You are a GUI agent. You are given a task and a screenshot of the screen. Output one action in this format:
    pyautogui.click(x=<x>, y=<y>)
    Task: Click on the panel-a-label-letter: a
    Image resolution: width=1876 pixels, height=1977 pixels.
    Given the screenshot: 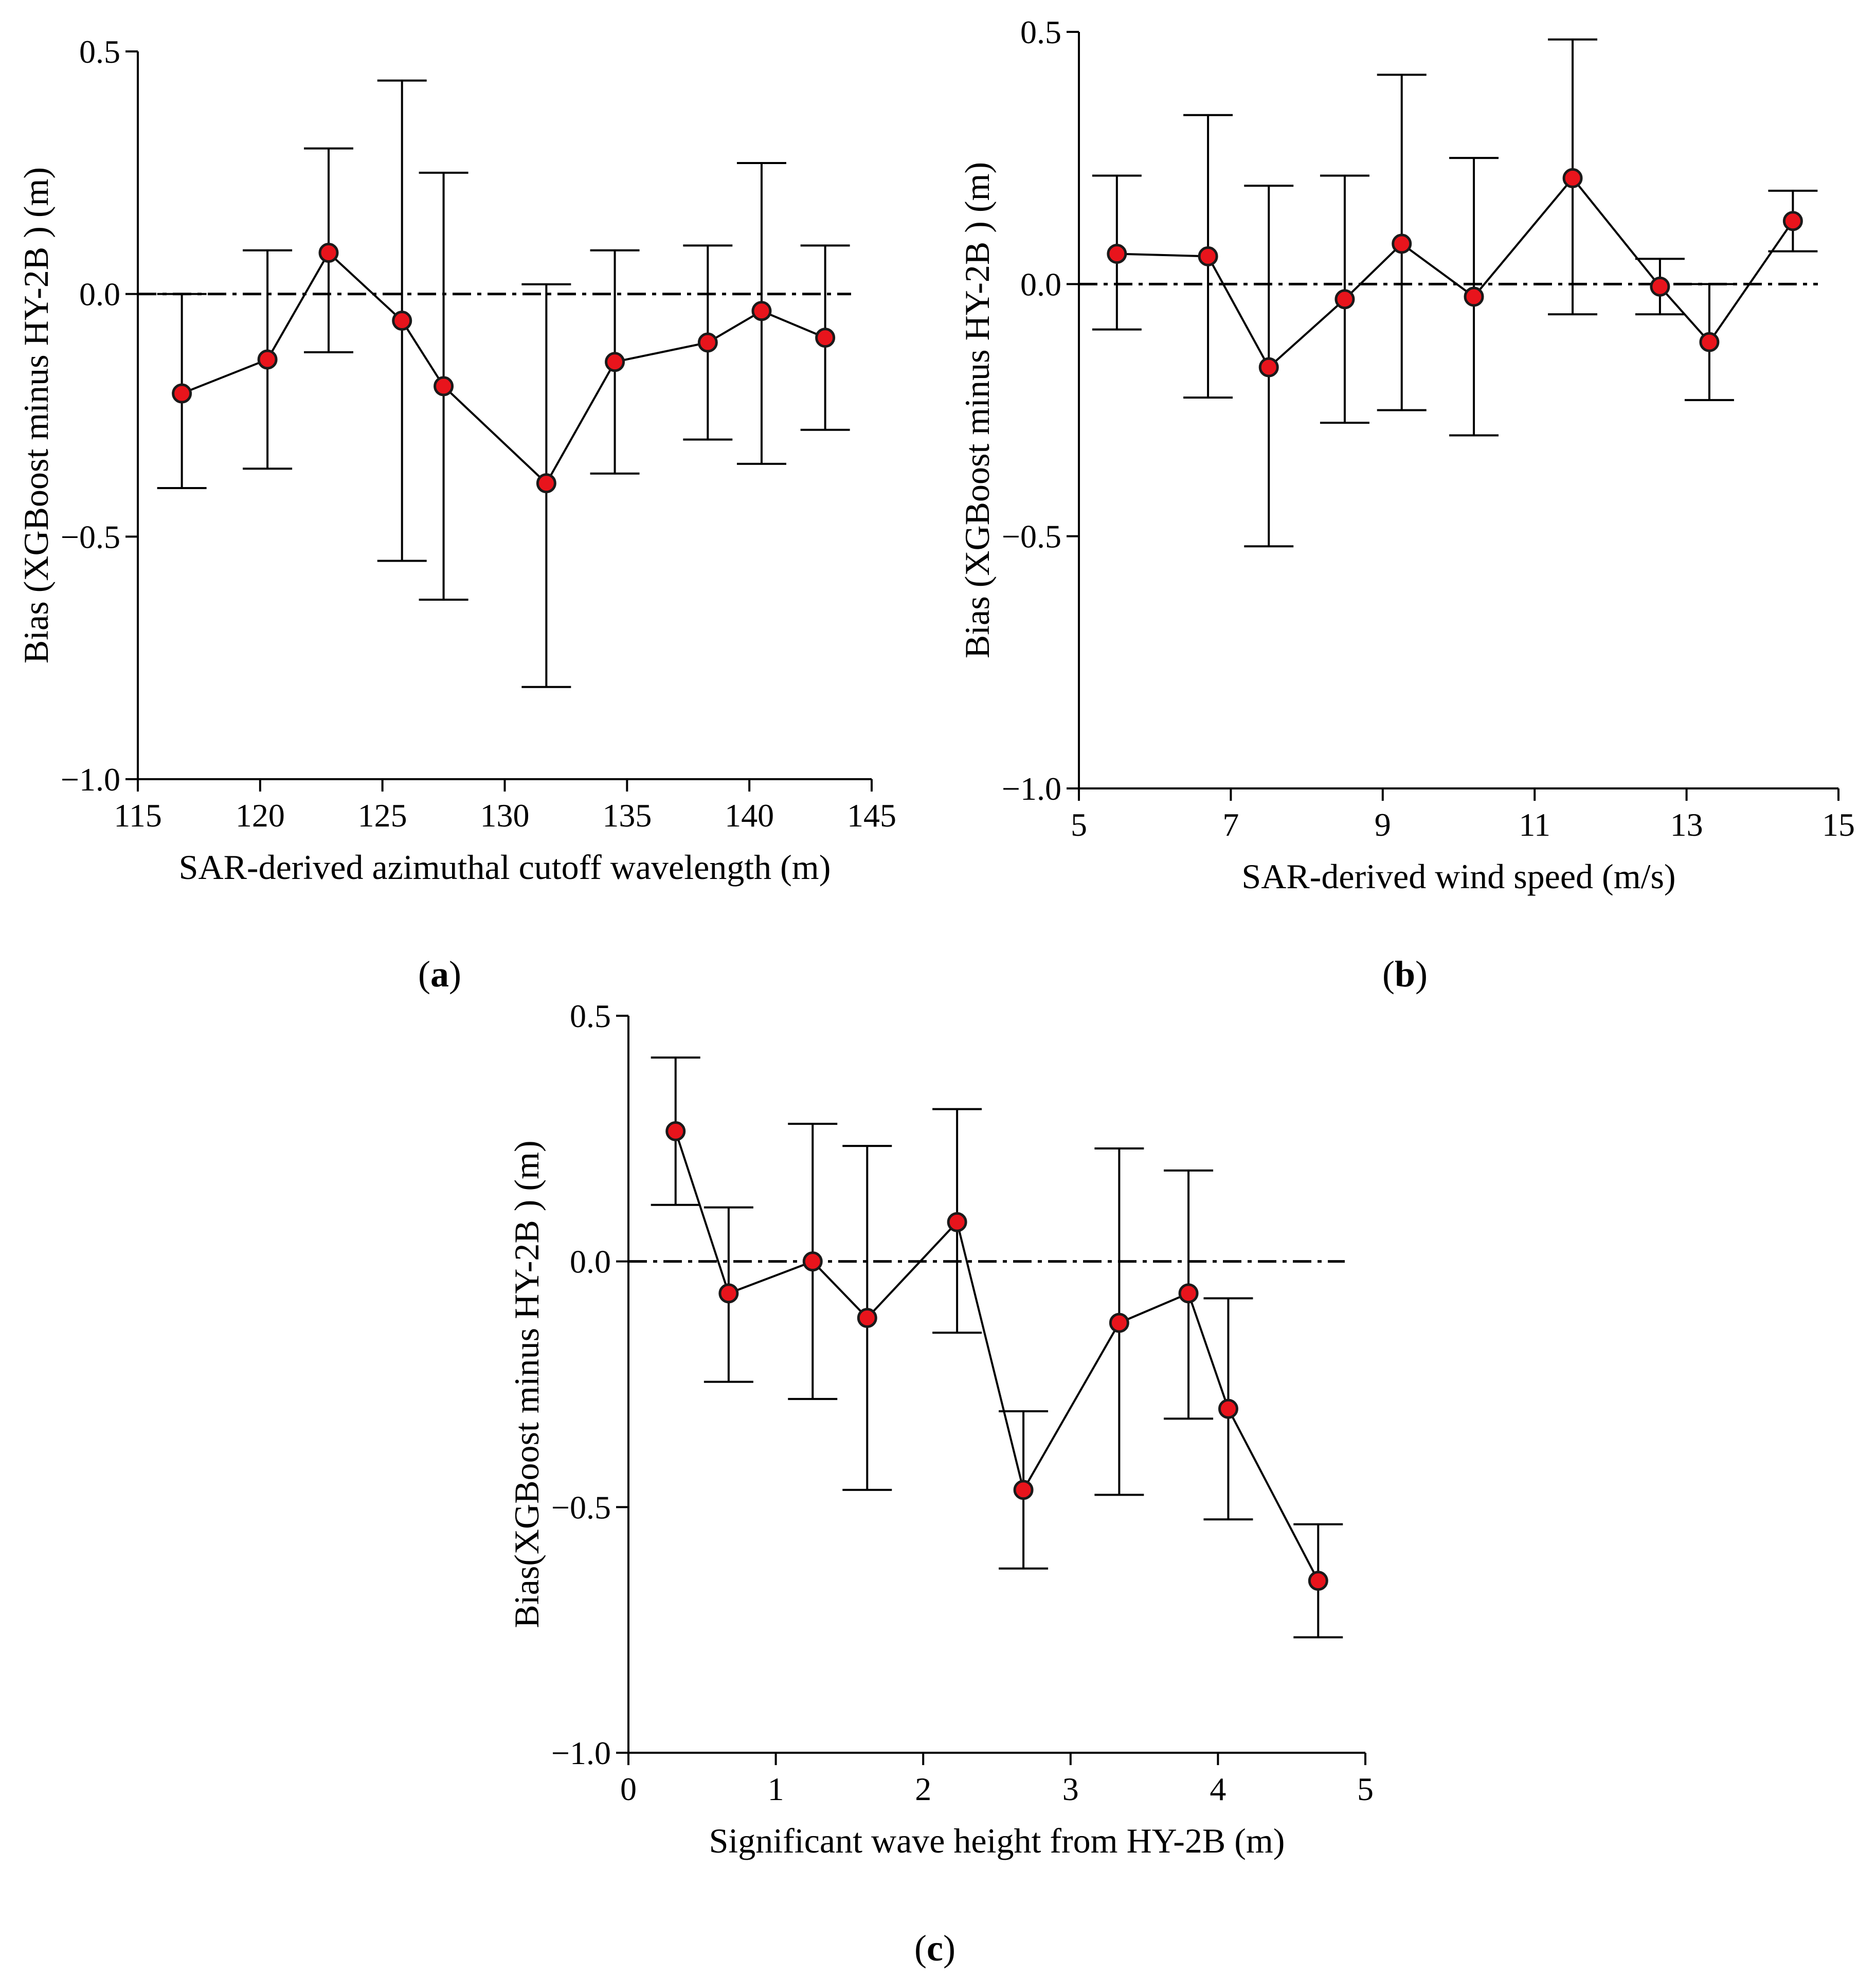 What is the action you would take?
    pyautogui.click(x=439, y=975)
    